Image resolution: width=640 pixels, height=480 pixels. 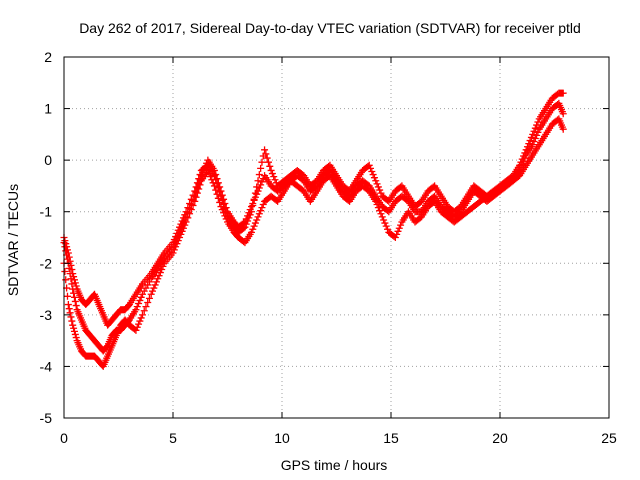 What do you see at coordinates (46, 237) in the screenshot?
I see `y-tick-labels: -5 -4 -3 -2 -1 0 1 2` at bounding box center [46, 237].